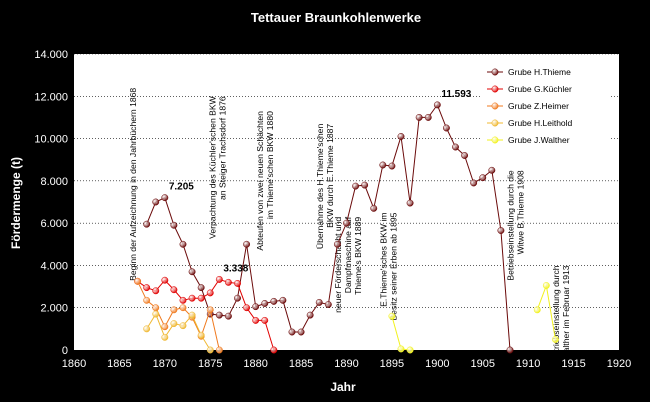 Image resolution: width=650 pixels, height=402 pixels. Describe the element at coordinates (521, 212) in the screenshot. I see `annotation-line: Witwe B.Thieme 1908` at that location.